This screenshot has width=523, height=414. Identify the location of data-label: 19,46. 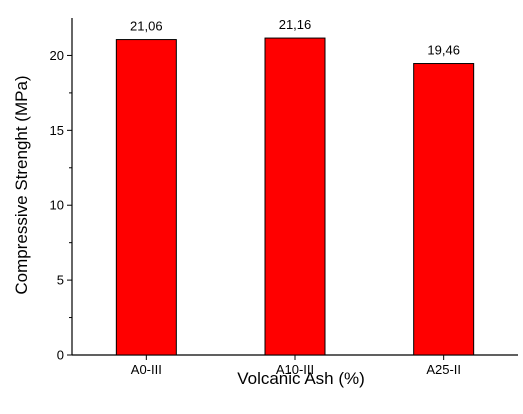
(443, 50).